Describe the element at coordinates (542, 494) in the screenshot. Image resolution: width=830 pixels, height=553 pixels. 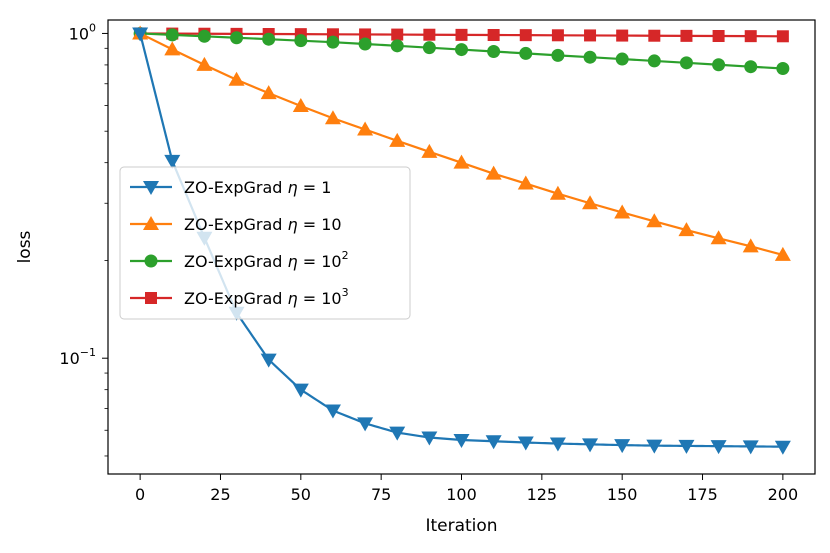
I see `x-tick-label: 125` at that location.